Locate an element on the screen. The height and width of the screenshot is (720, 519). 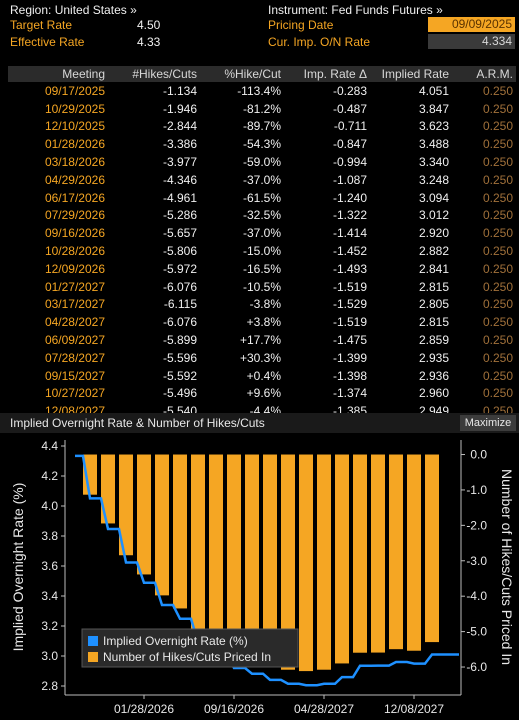
col-header-imp-rate-delta: Imp. Rate Δ is located at coordinates (327, 74).